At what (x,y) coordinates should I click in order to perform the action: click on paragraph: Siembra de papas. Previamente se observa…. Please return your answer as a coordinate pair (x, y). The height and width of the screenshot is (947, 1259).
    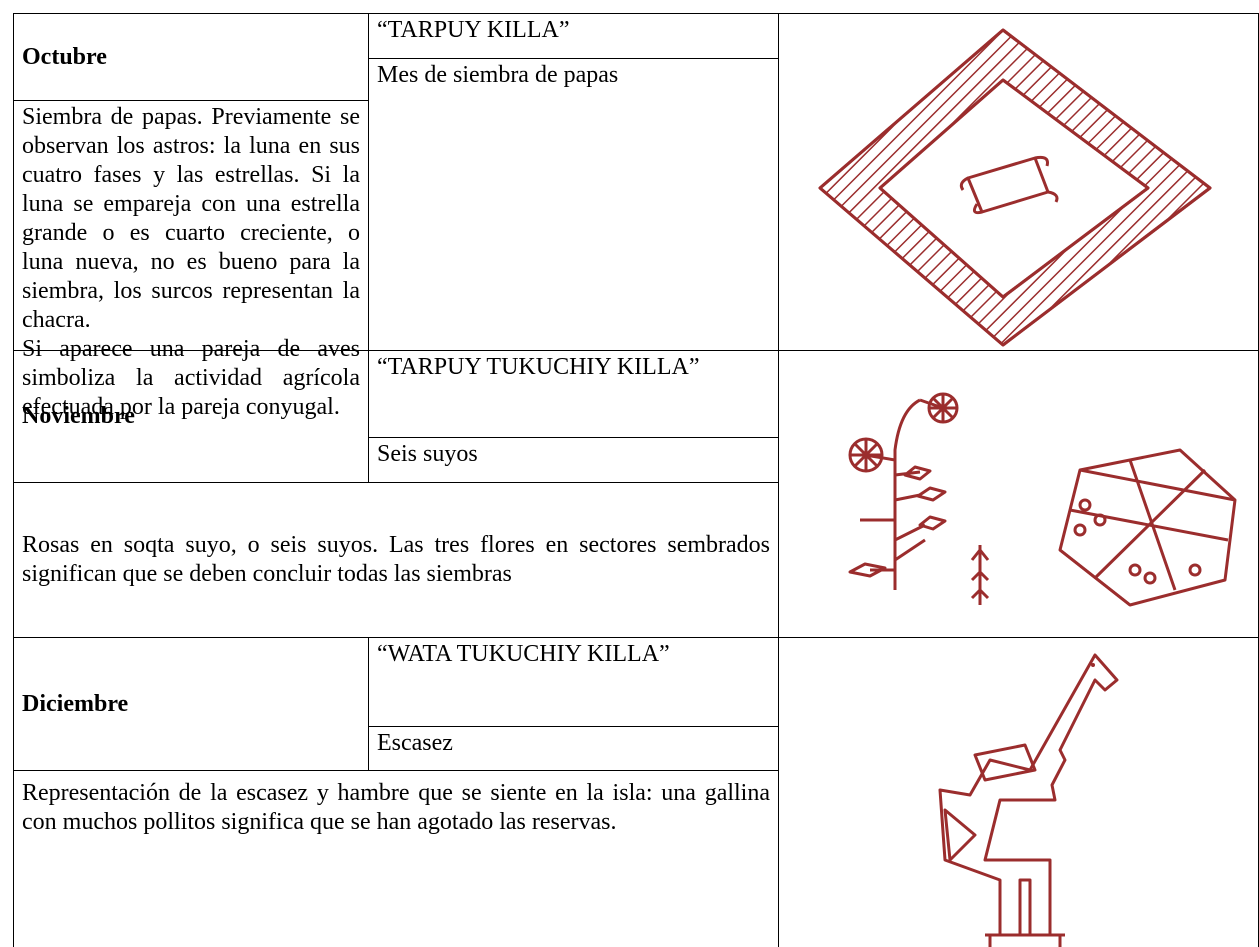
    Looking at the image, I should click on (191, 218).